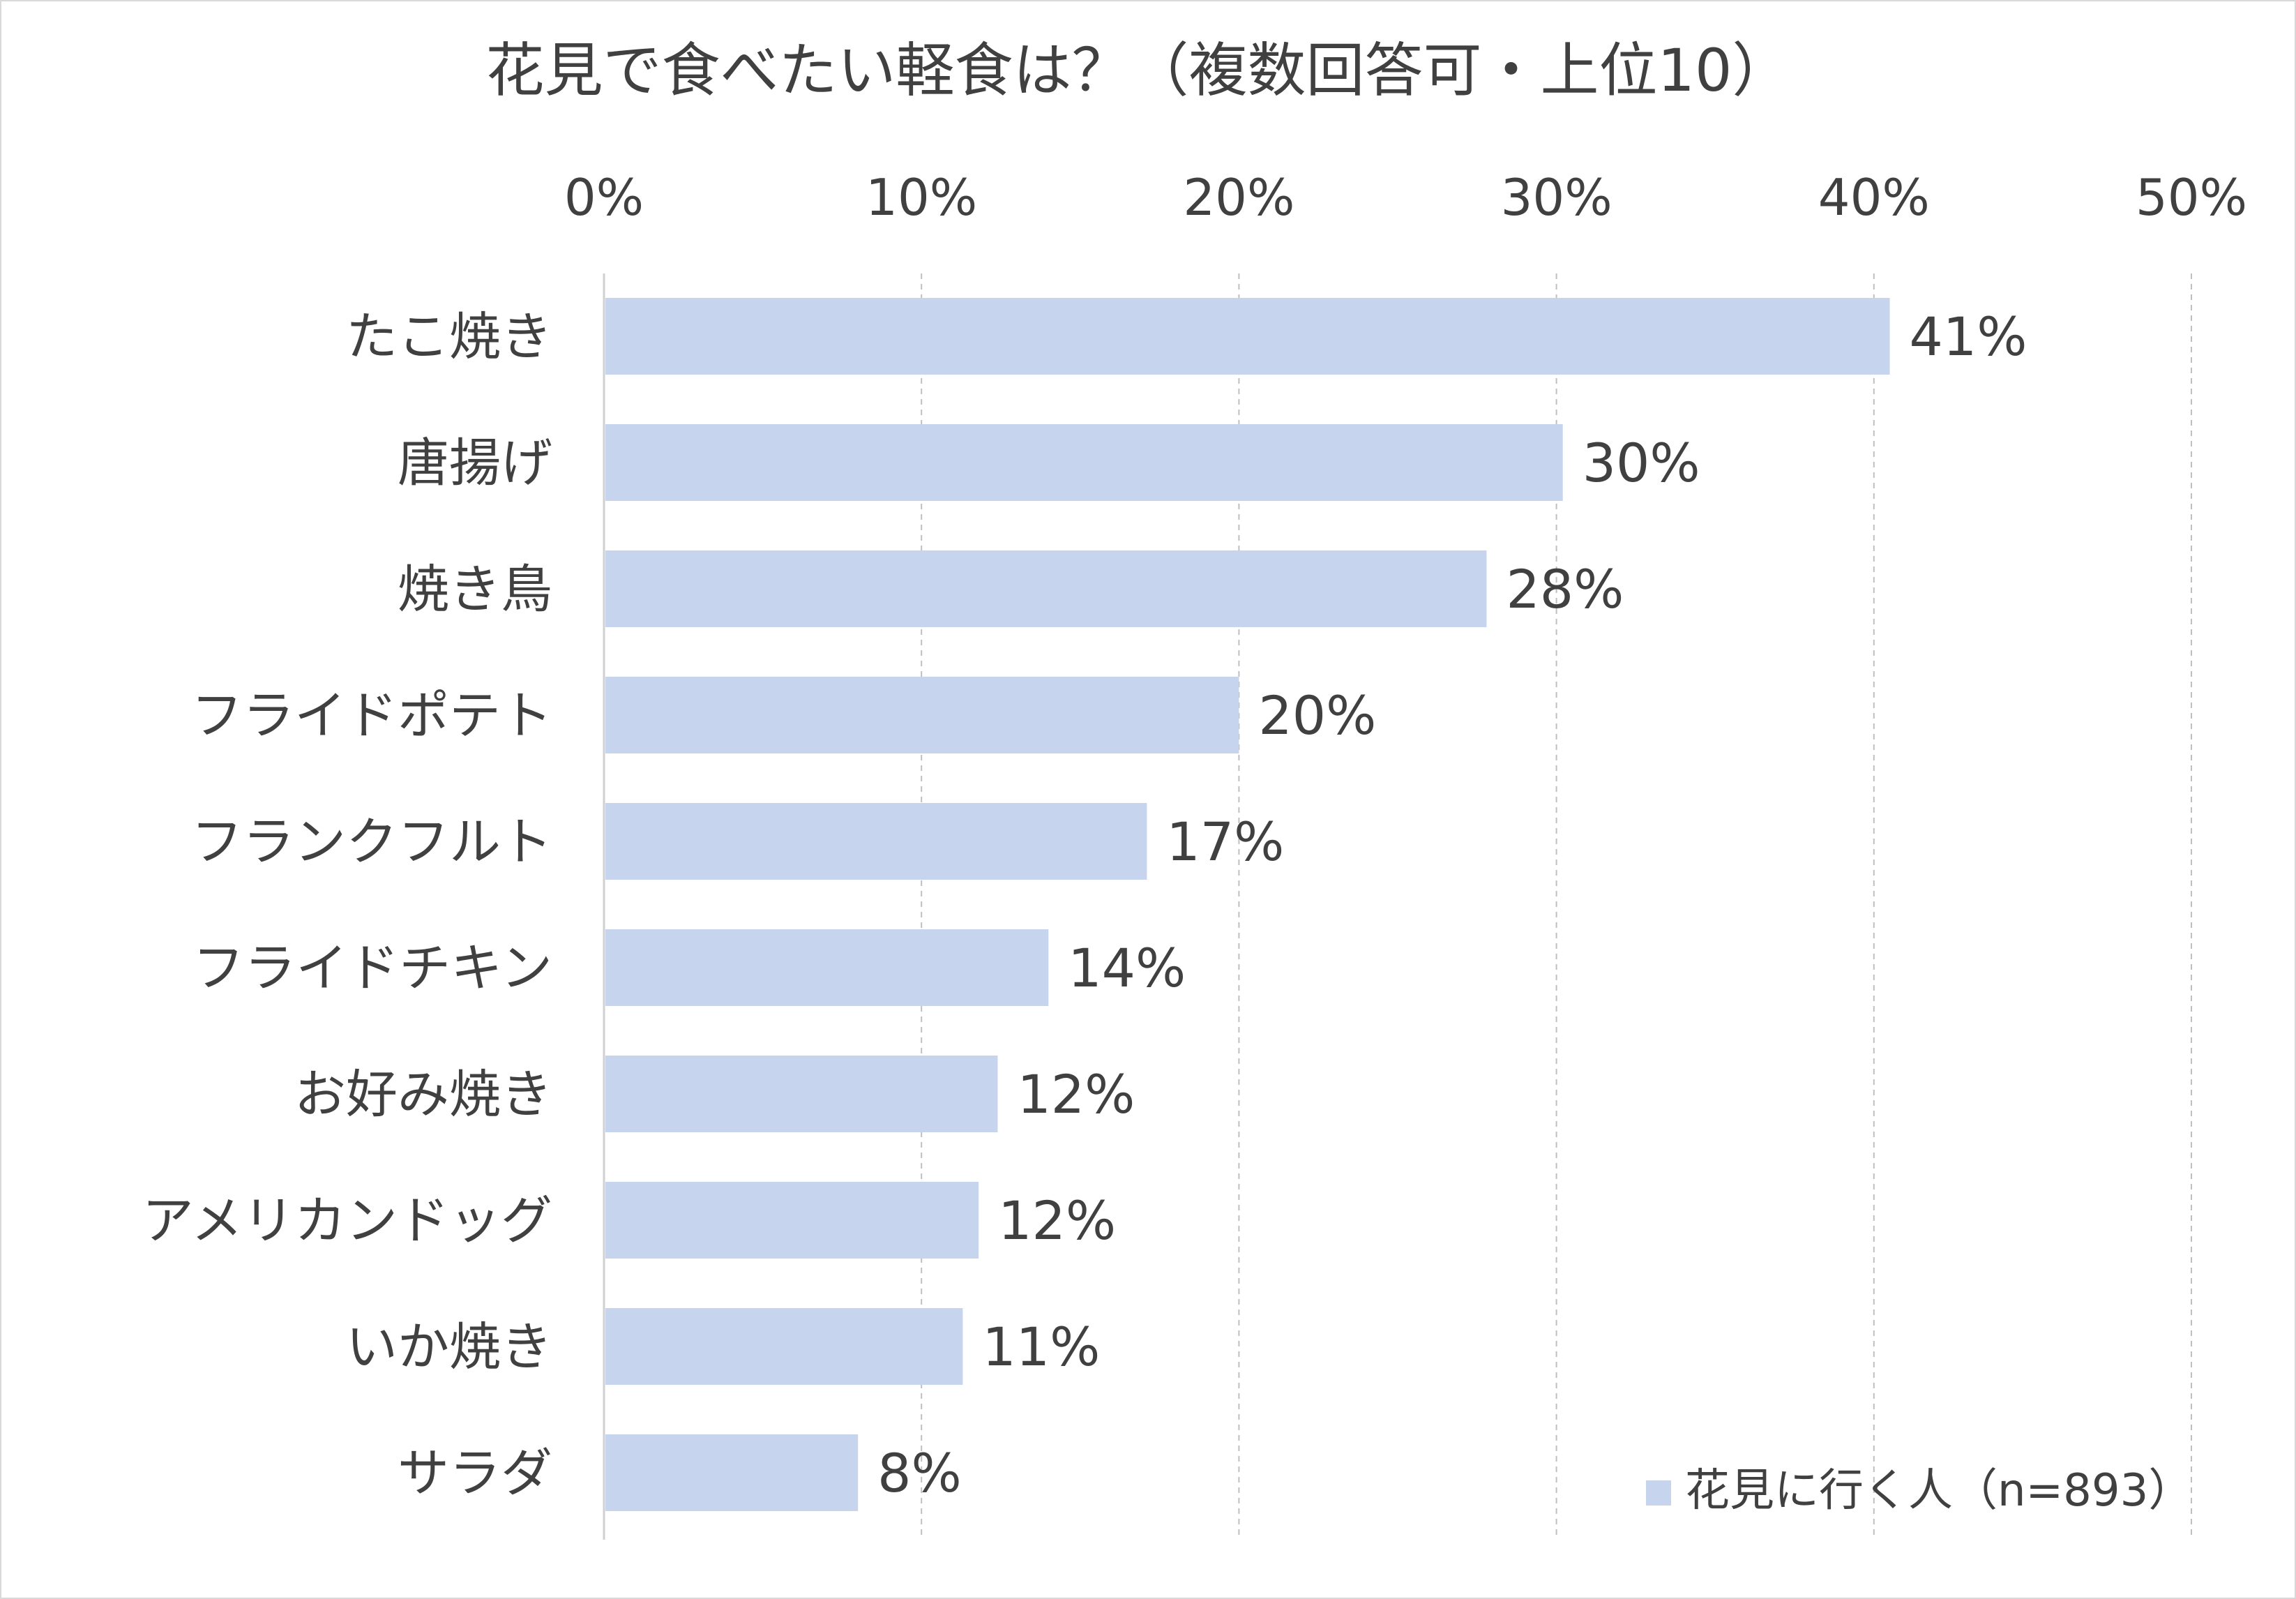  Describe the element at coordinates (1317, 715) in the screenshot. I see `data-label: 20%` at that location.